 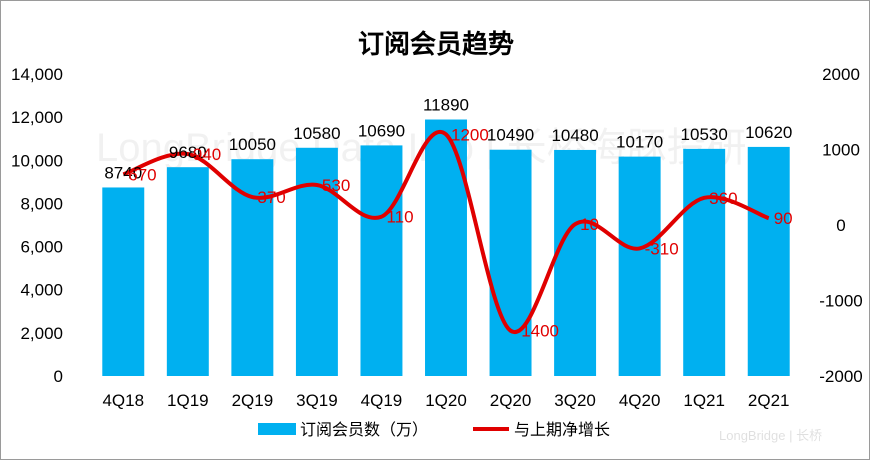 I want to click on watermark-logo-text: LongBridge | 长桥, so click(x=770, y=435).